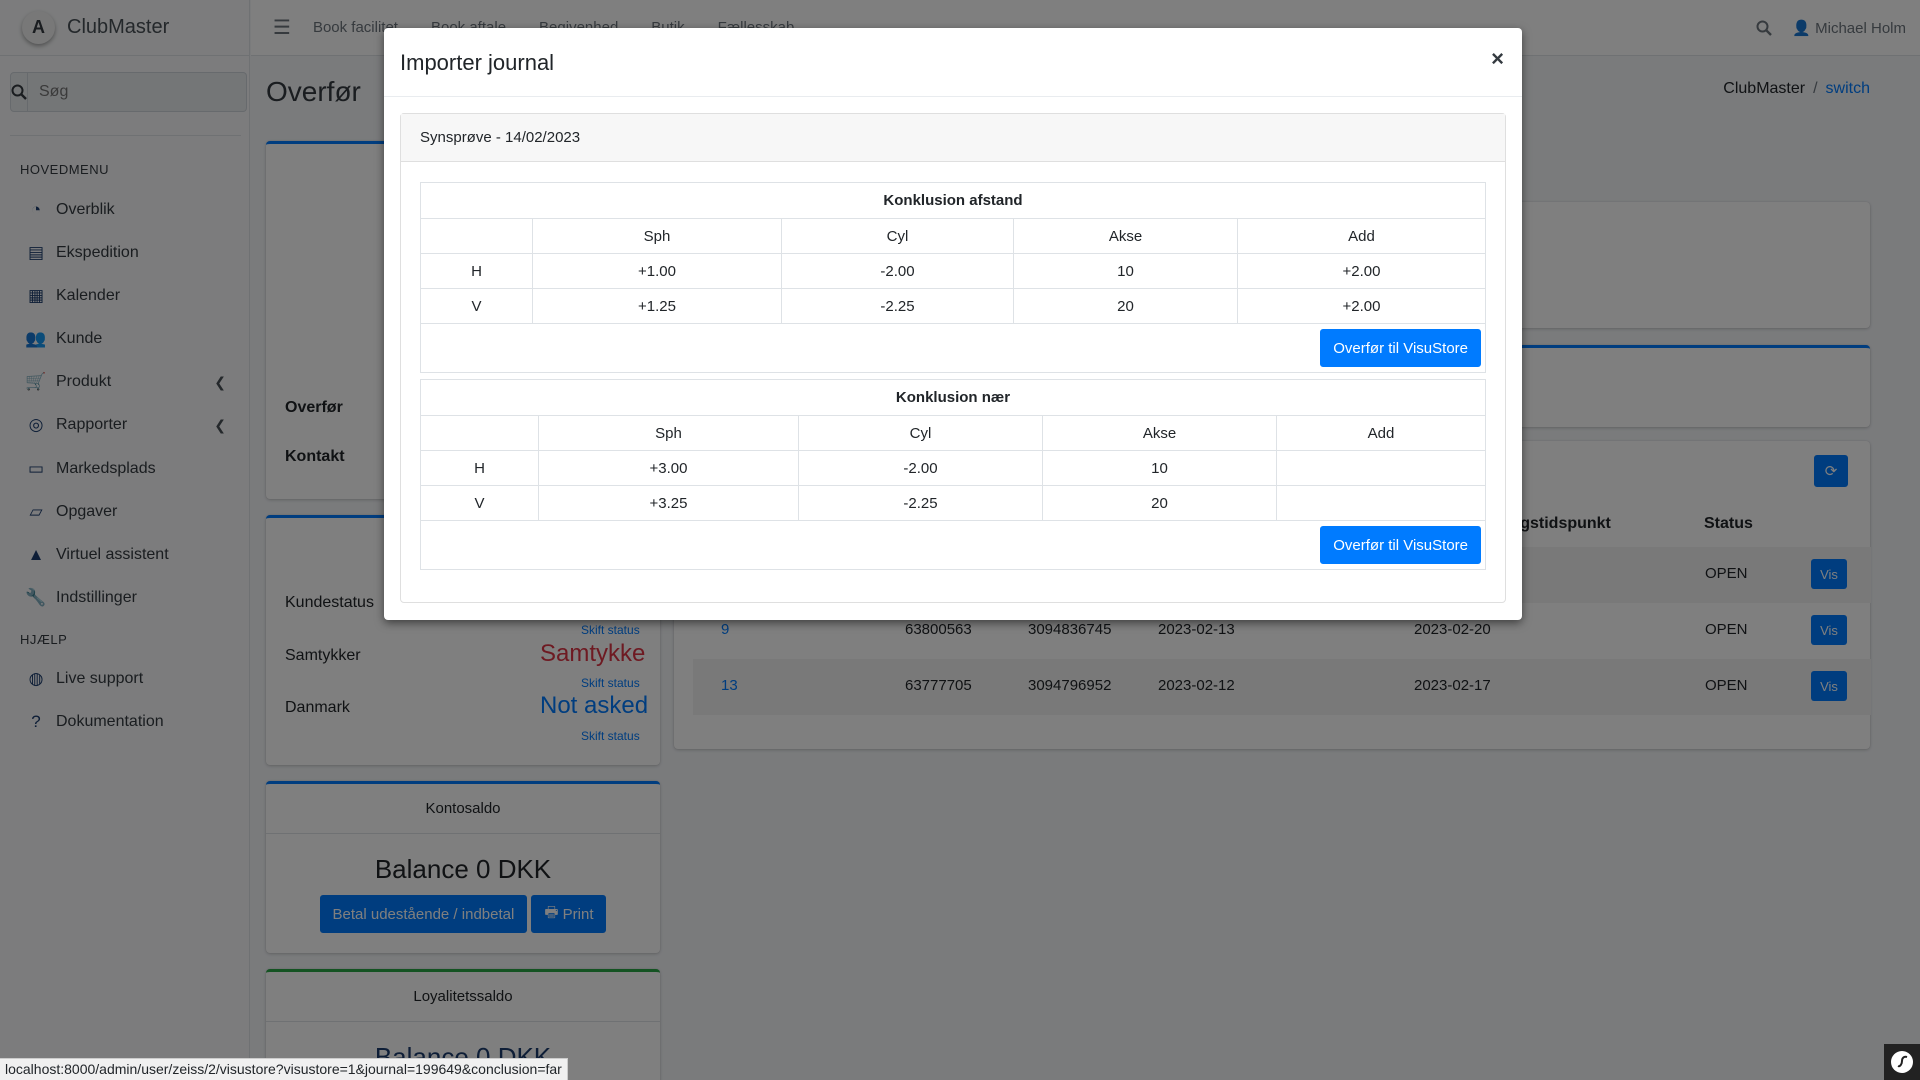 The image size is (1920, 1080). I want to click on sph-cell: +3.00, so click(669, 468).